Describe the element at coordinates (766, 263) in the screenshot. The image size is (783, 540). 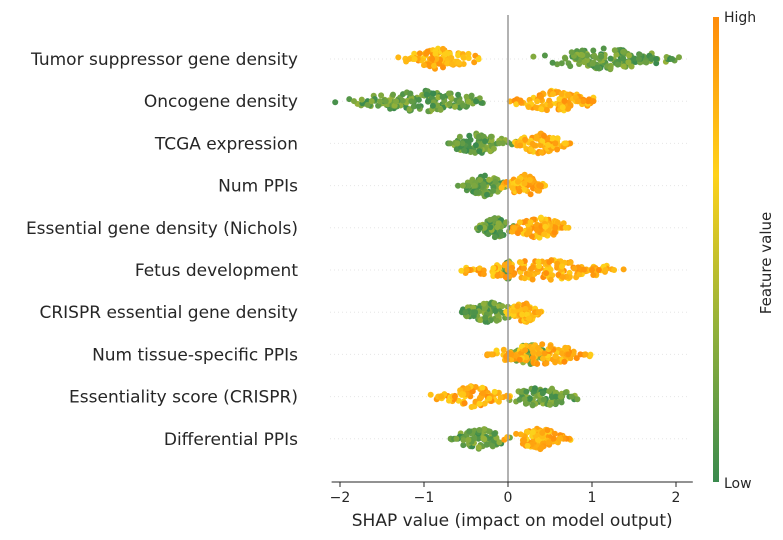
I see `colorbar-title: Feature value` at that location.